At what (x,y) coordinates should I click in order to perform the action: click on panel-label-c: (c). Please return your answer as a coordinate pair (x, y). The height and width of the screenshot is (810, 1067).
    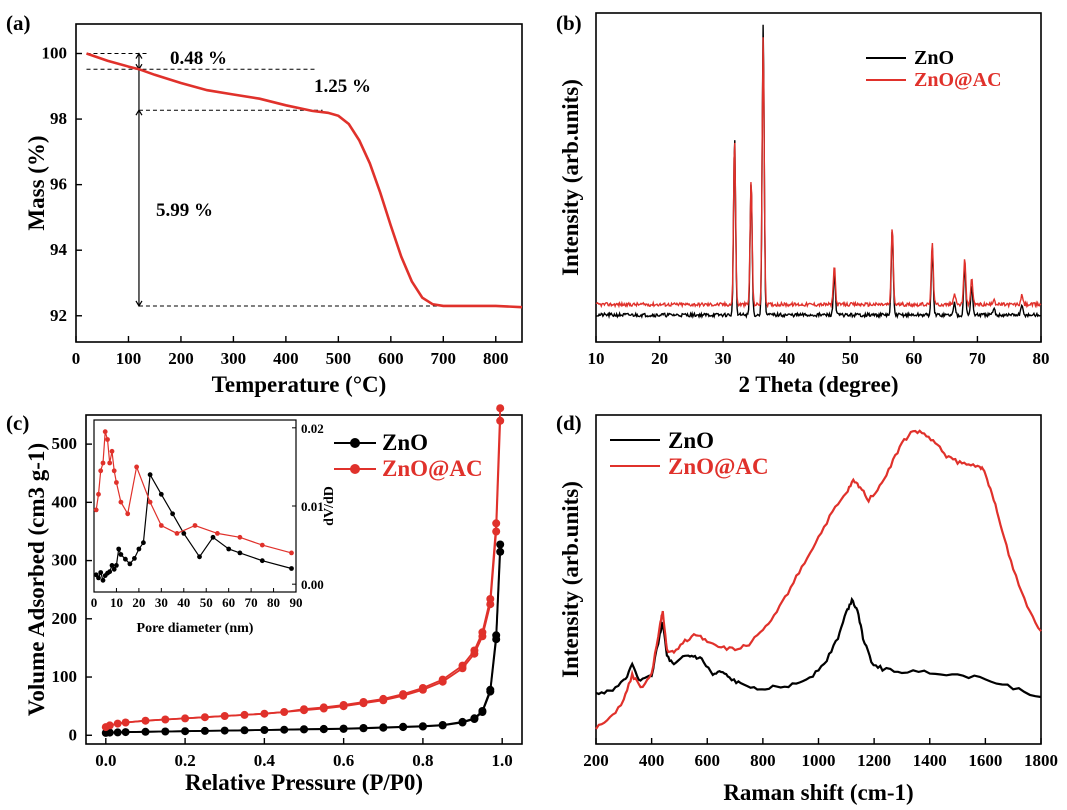
    Looking at the image, I should click on (17, 423).